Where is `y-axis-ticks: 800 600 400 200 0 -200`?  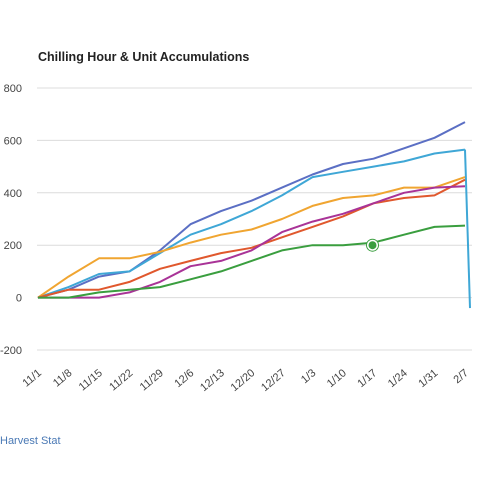
y-axis-ticks: 800 600 400 200 0 -200 is located at coordinates (11, 220).